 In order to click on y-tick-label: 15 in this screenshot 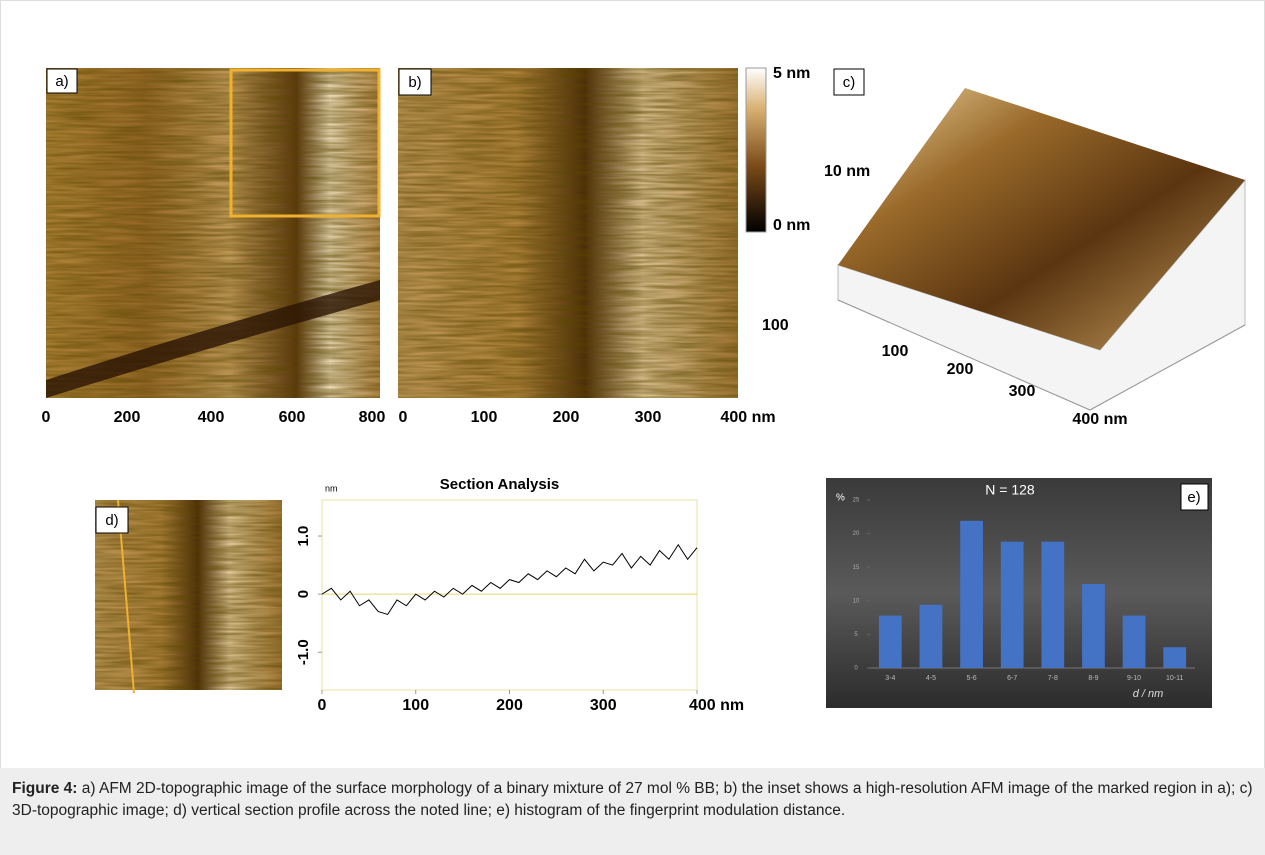, I will do `click(856, 568)`.